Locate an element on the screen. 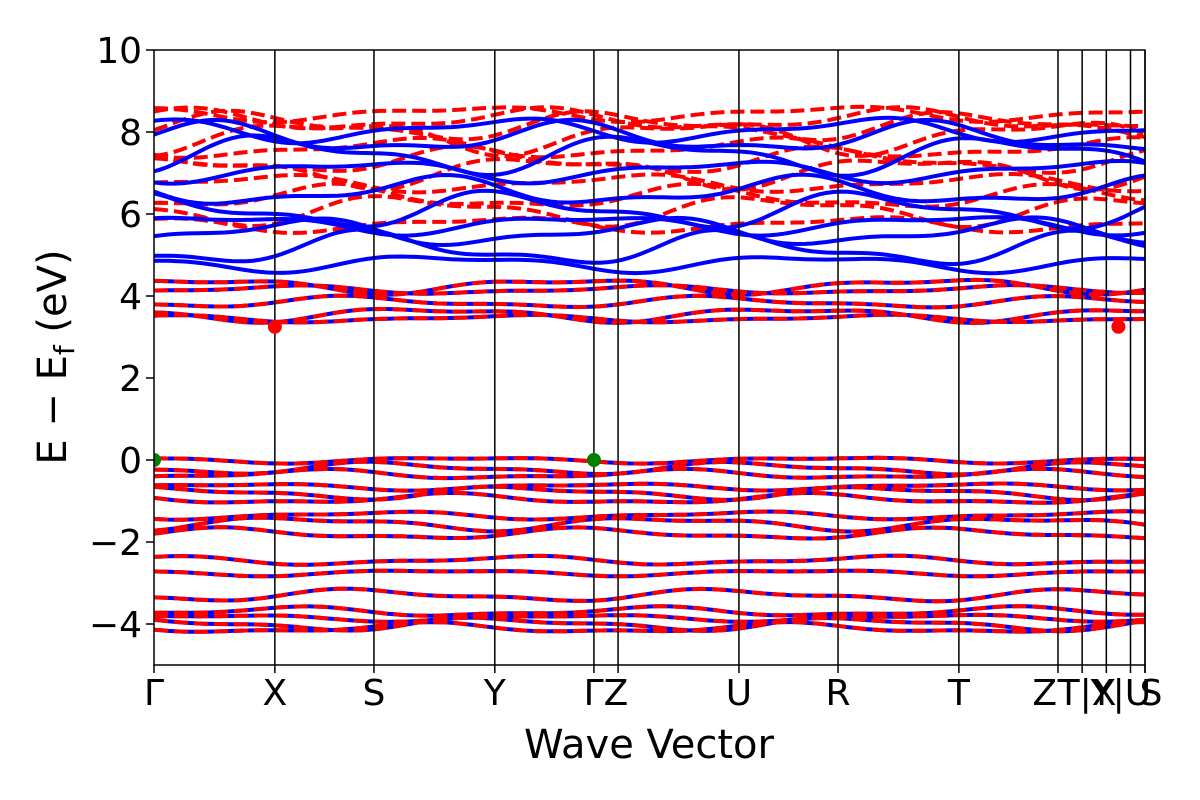 The image size is (1200, 800). y-tick-label: 10 is located at coordinates (119, 51).